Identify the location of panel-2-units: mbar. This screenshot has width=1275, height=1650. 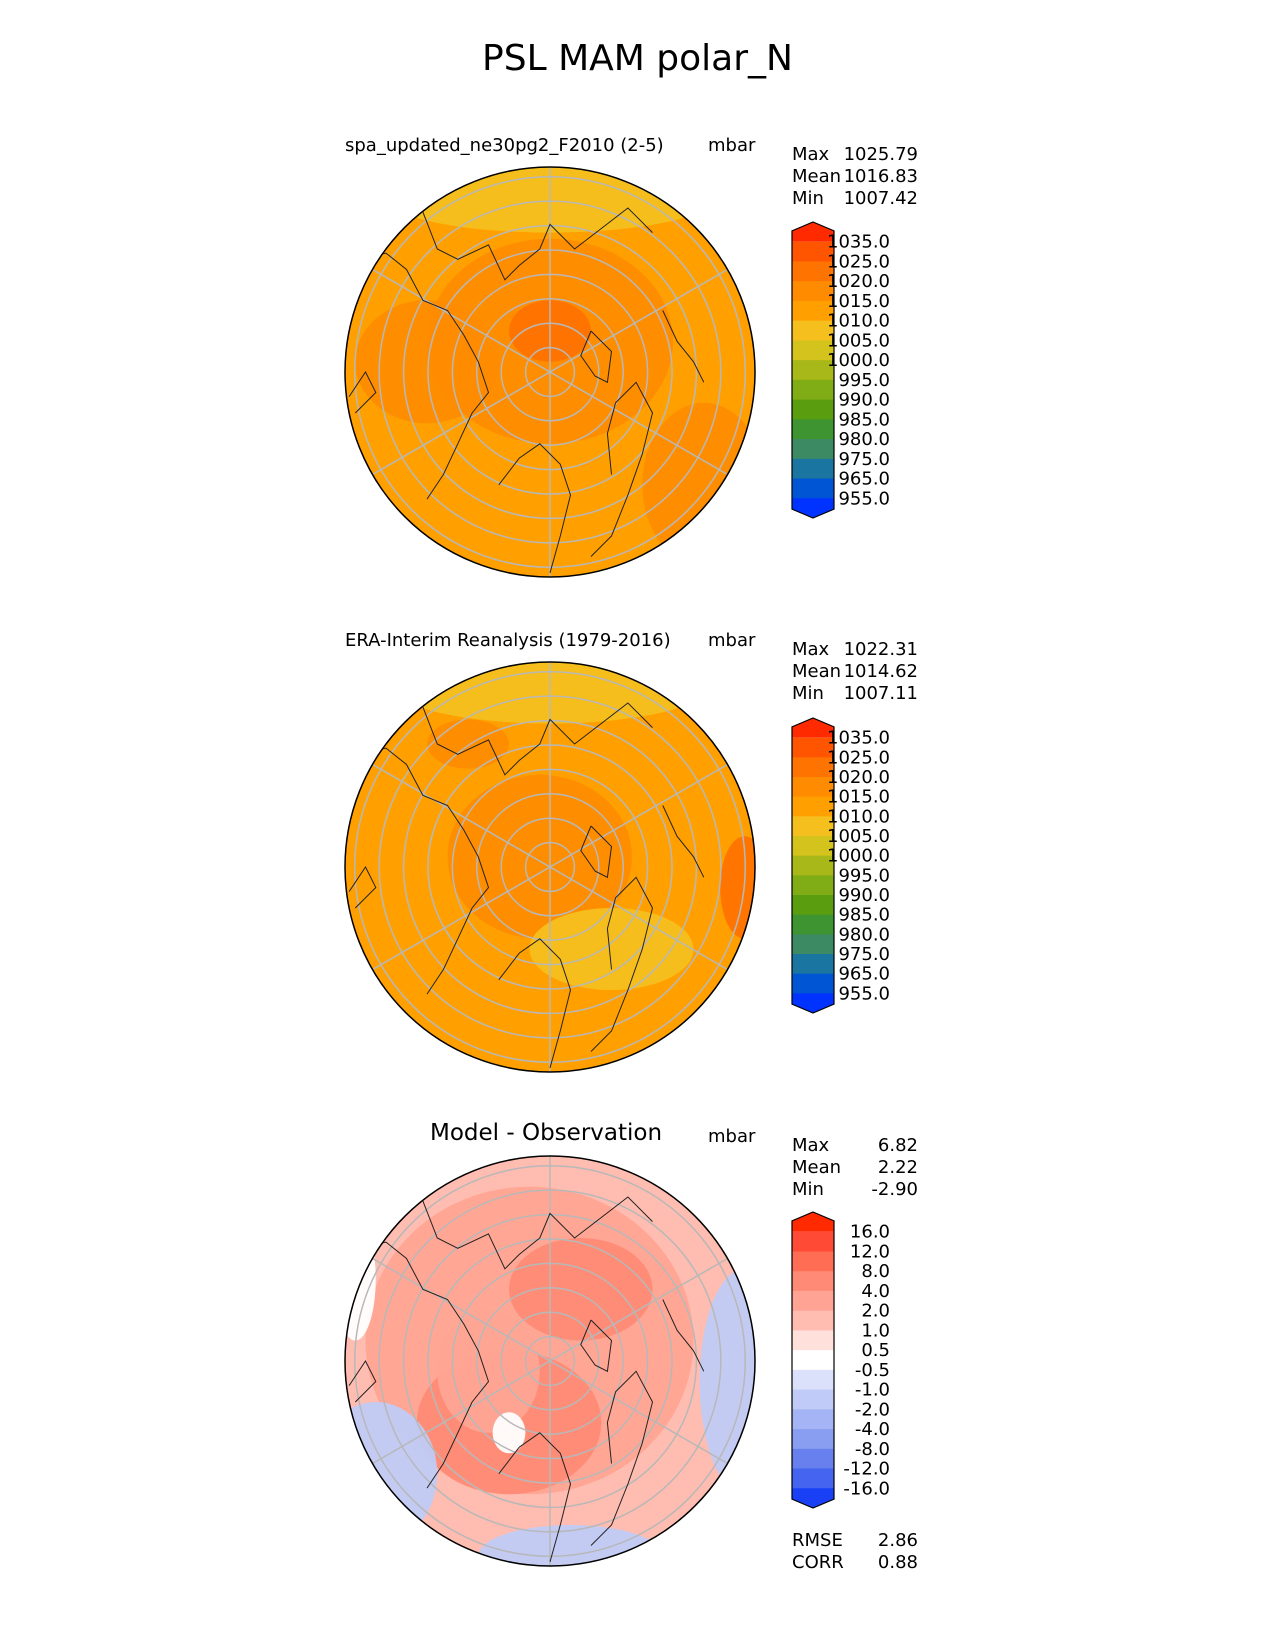
(732, 640).